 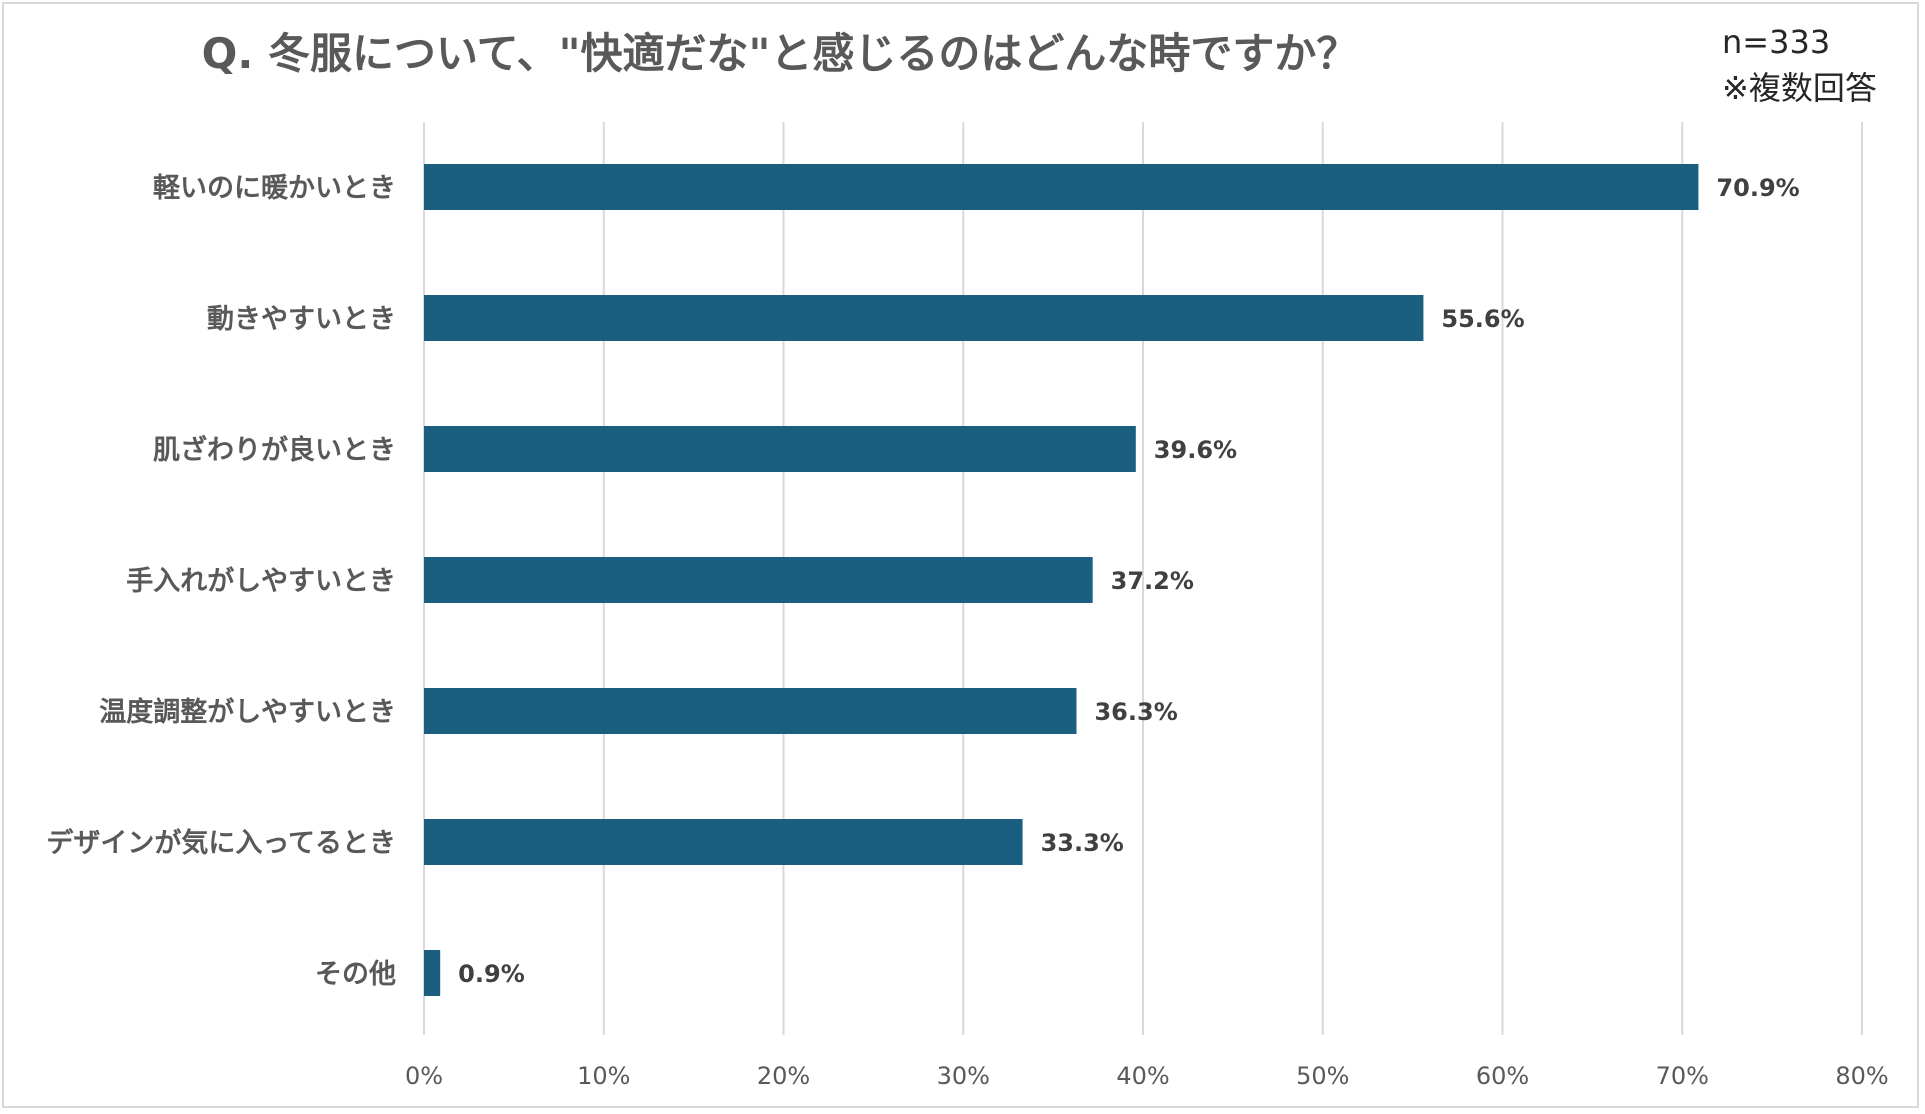 I want to click on x-tick-label: 60%, so click(x=1502, y=1076).